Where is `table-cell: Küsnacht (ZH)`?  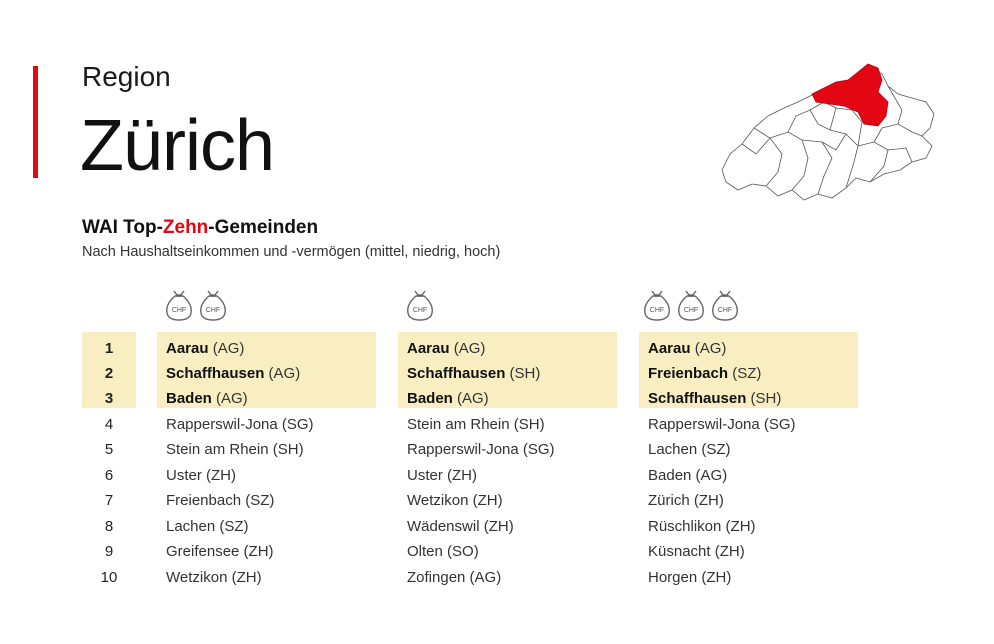
table-cell: Küsnacht (ZH) is located at coordinates (696, 551).